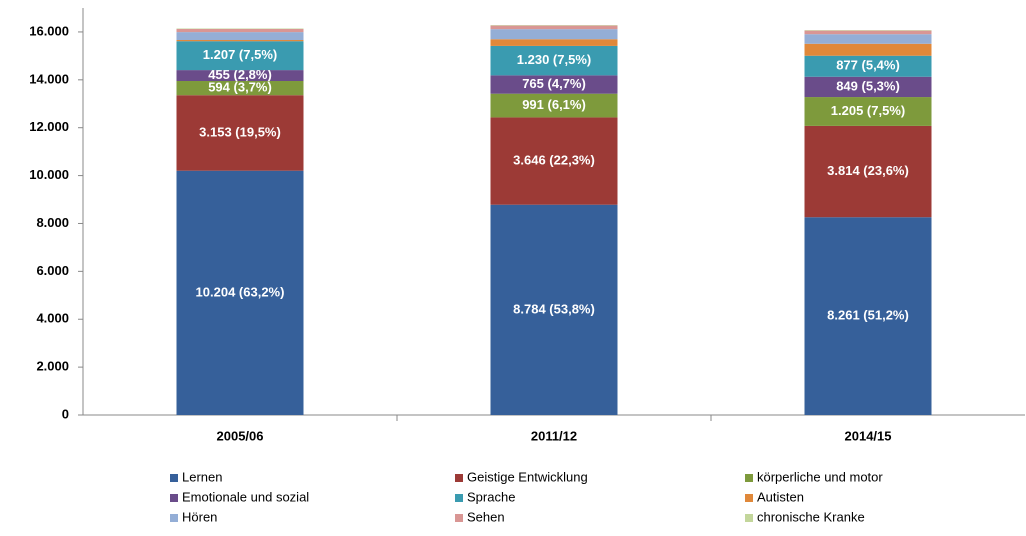 The width and height of the screenshot is (1026, 536). I want to click on data-label: 8.784 (53,8%), so click(554, 308).